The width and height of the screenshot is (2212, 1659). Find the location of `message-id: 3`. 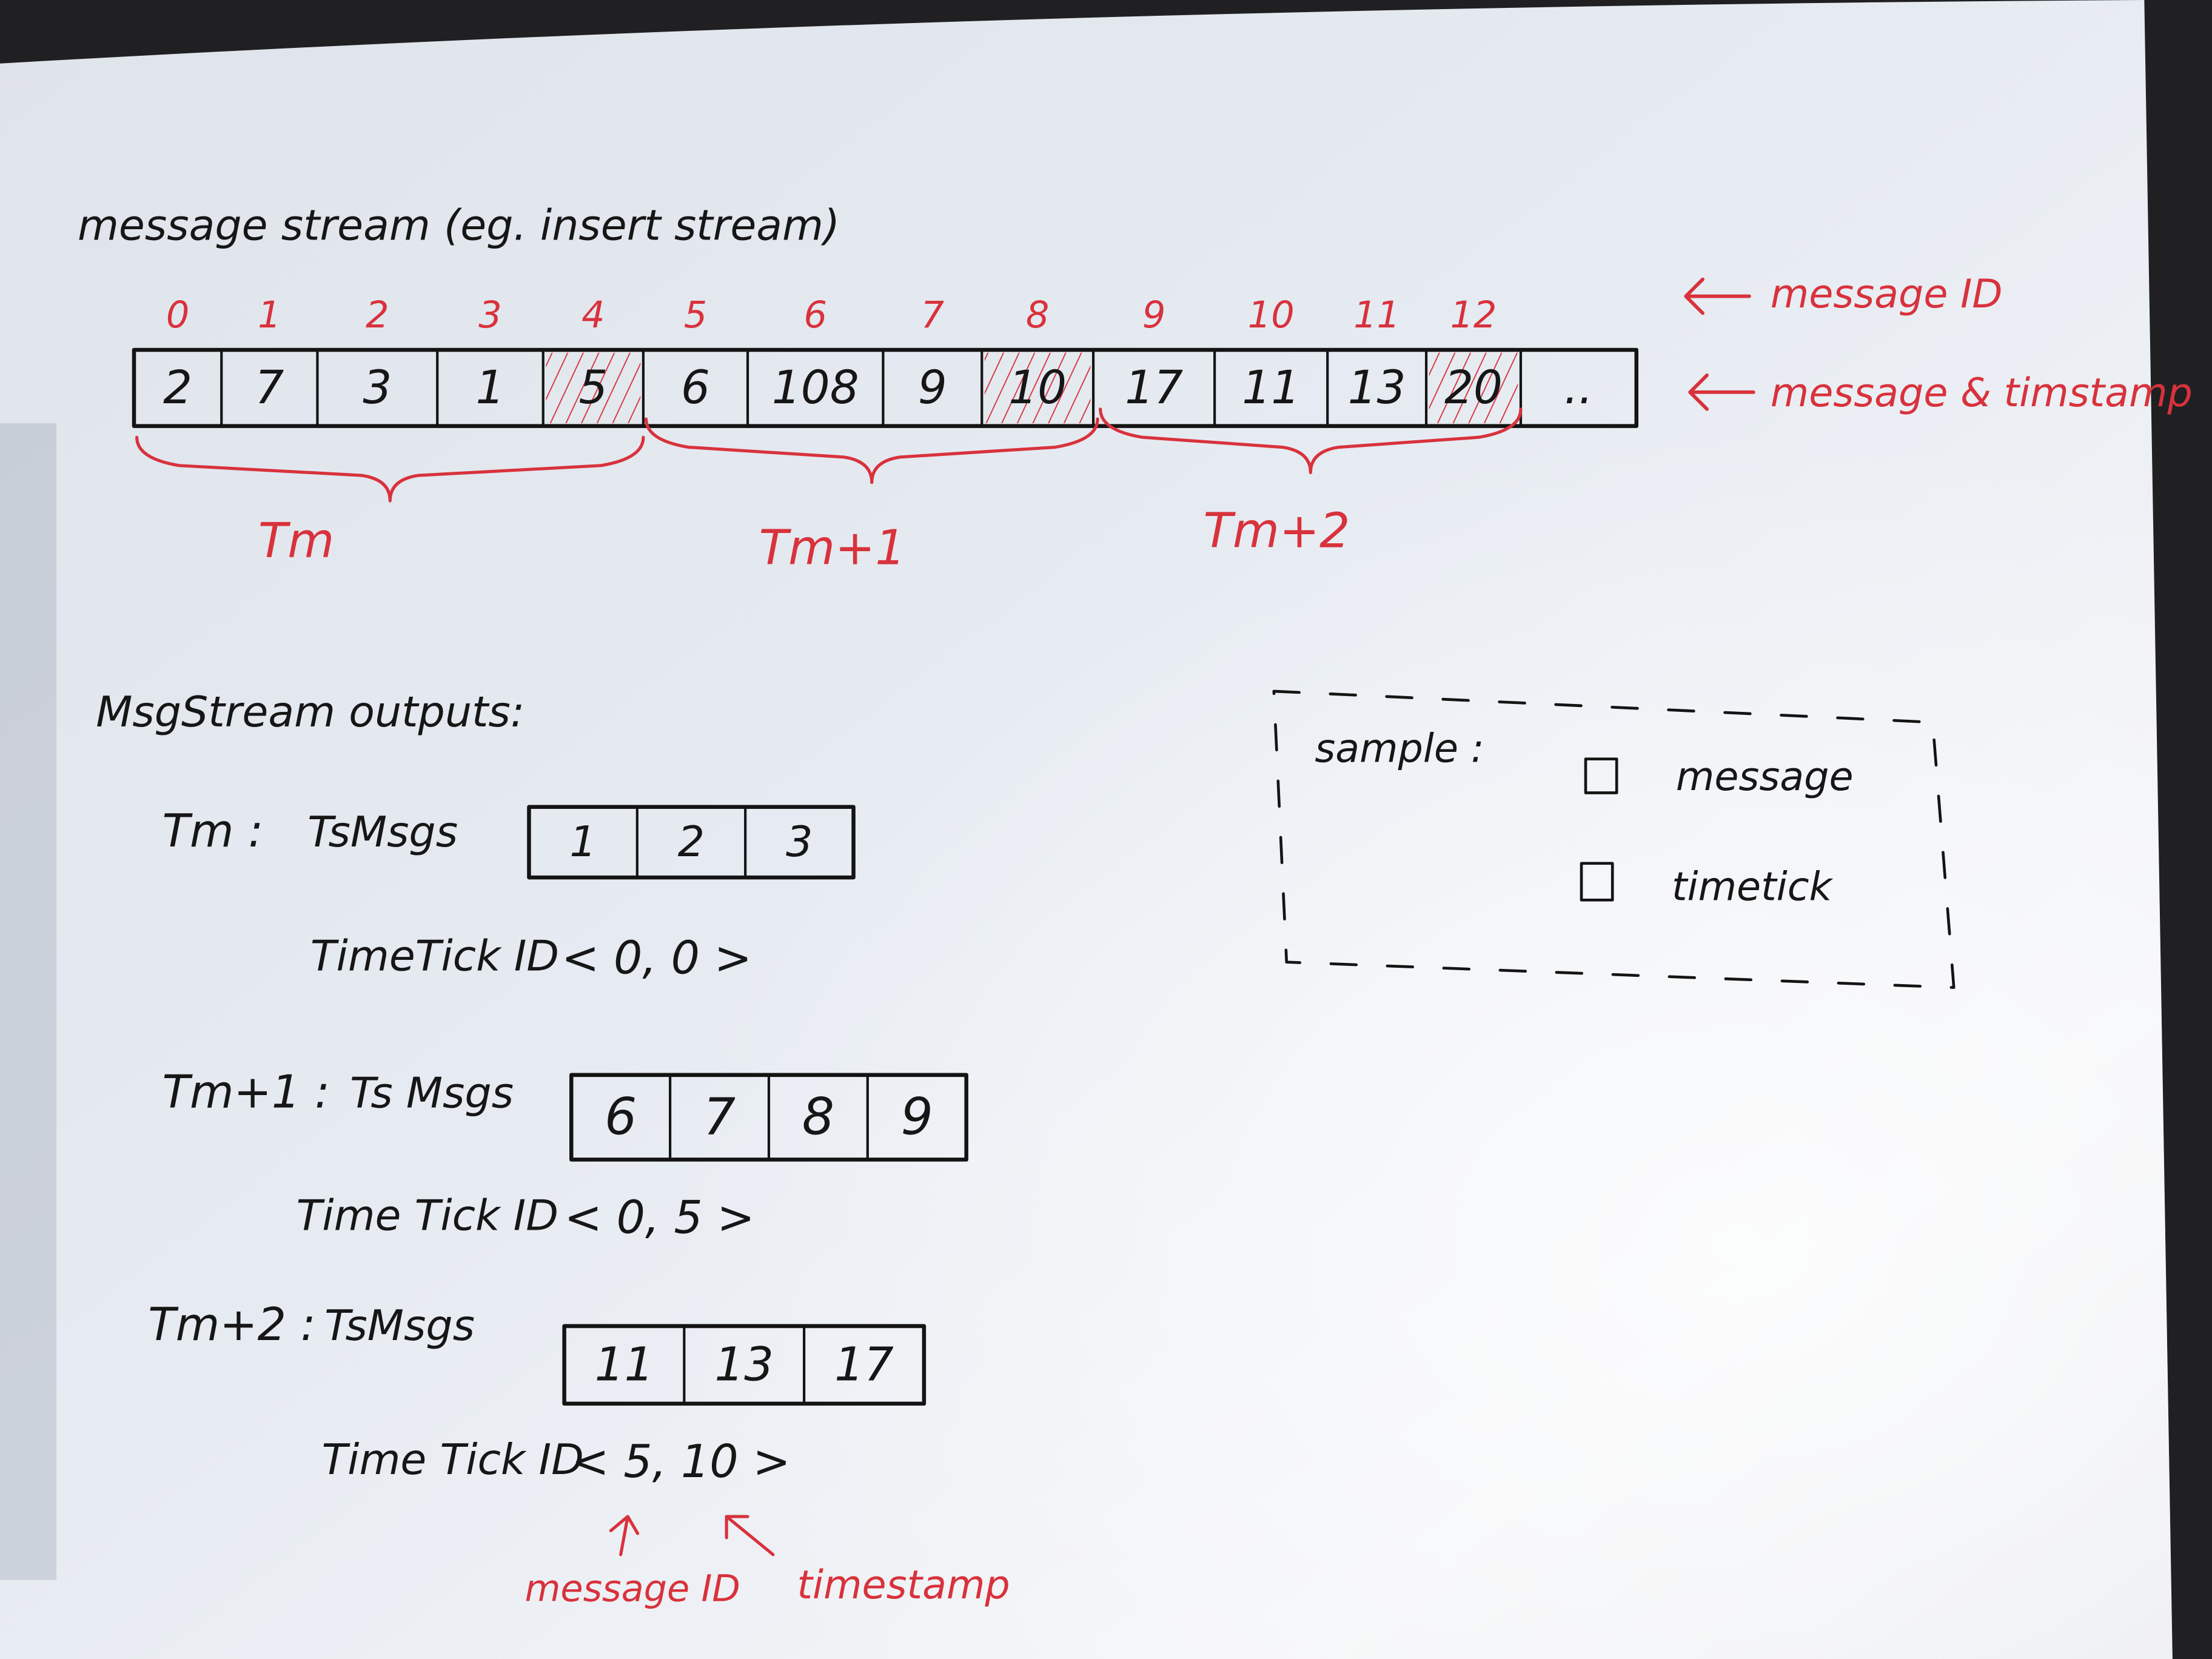

message-id: 3 is located at coordinates (489, 315).